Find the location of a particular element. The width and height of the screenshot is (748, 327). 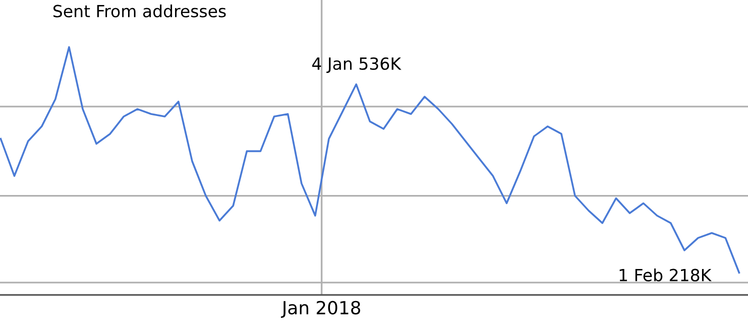

text: Jan 2018 is located at coordinates (320, 309).